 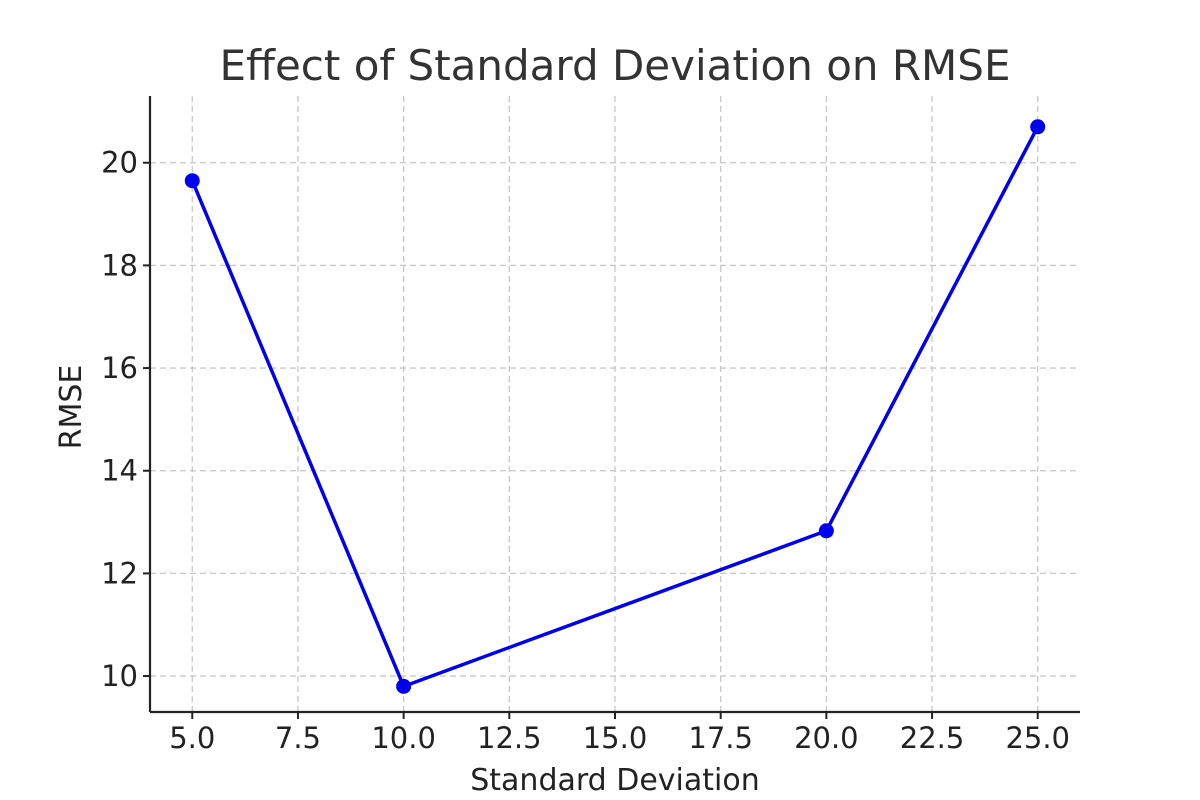 What do you see at coordinates (119, 265) in the screenshot?
I see `y-tick-label: 18` at bounding box center [119, 265].